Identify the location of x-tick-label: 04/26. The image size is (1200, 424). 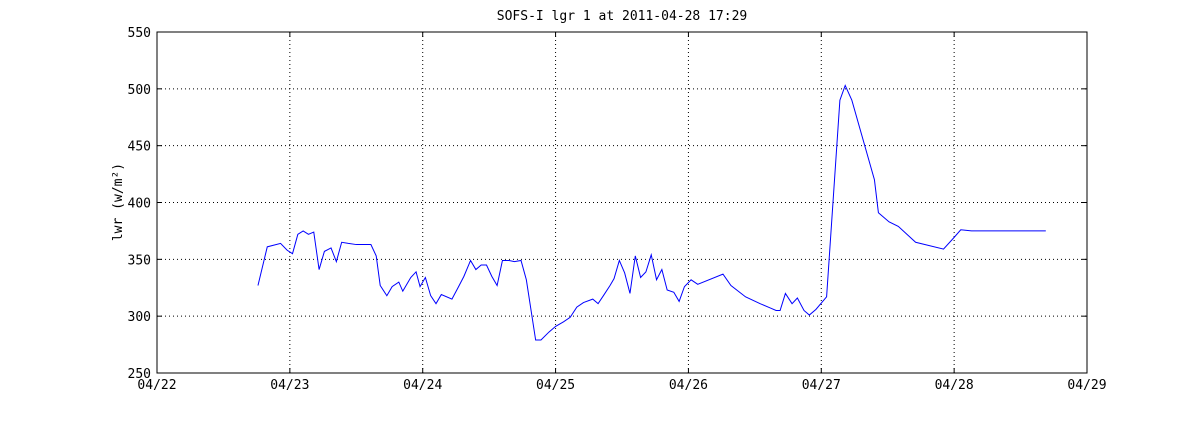
(688, 385).